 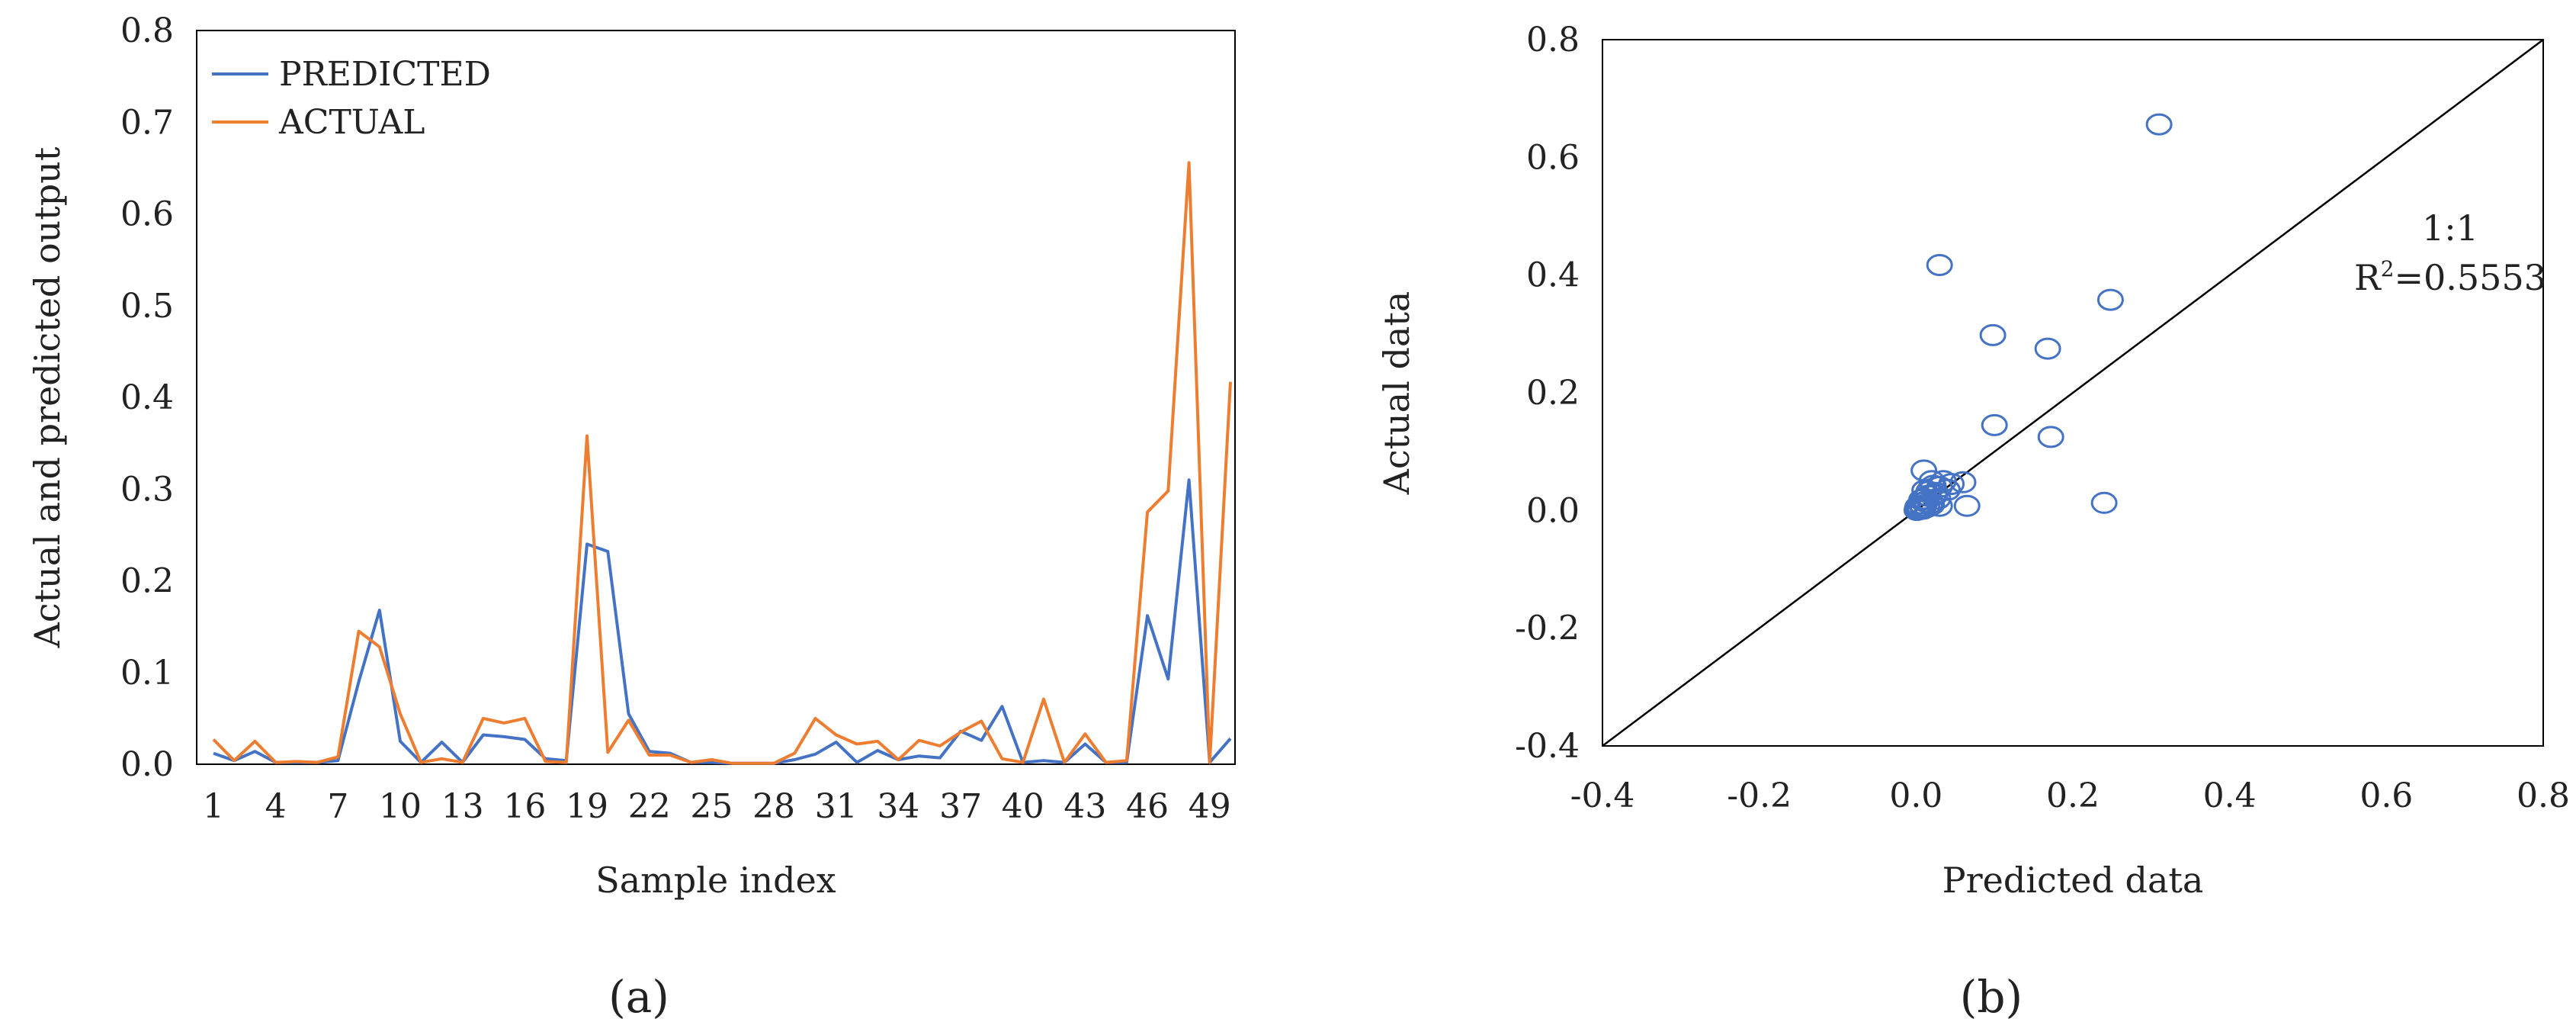 What do you see at coordinates (2073, 795) in the screenshot?
I see `chart-b-x-tick-label: 0.2` at bounding box center [2073, 795].